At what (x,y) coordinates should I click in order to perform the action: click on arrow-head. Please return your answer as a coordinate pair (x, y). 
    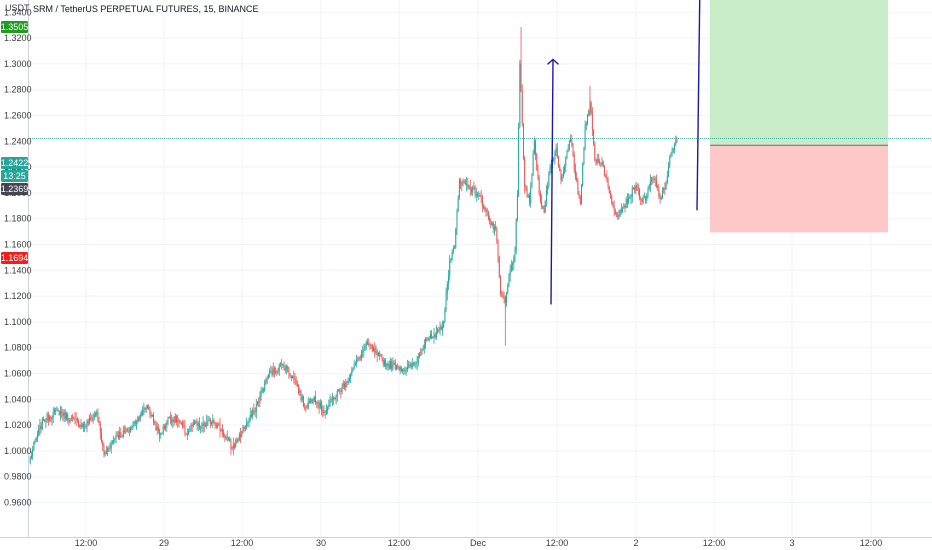
    Looking at the image, I should click on (553, 61).